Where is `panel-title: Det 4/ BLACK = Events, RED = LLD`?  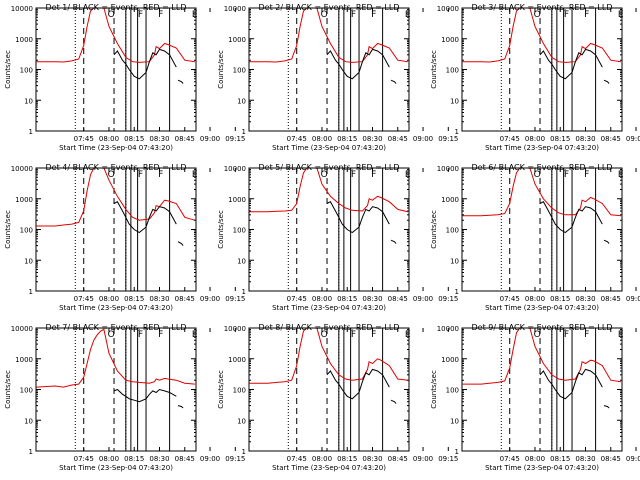
panel-title: Det 4/ BLACK = Events, RED = LLD is located at coordinates (116, 167).